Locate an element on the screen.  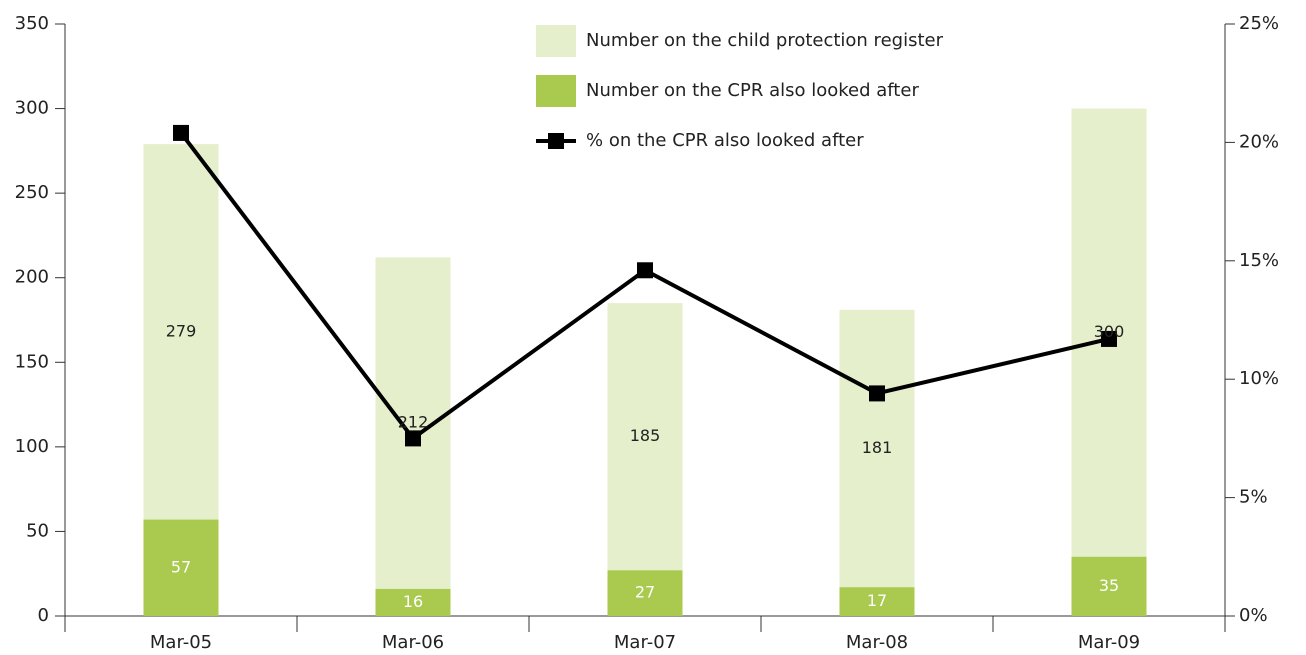
y-tick-label: 200 is located at coordinates (32, 277).